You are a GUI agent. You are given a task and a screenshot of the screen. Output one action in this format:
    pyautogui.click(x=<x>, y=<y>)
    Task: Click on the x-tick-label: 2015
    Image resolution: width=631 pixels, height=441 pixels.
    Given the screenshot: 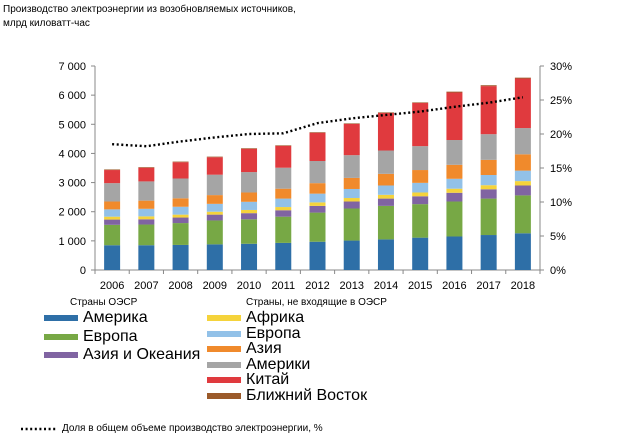 What is the action you would take?
    pyautogui.click(x=420, y=286)
    